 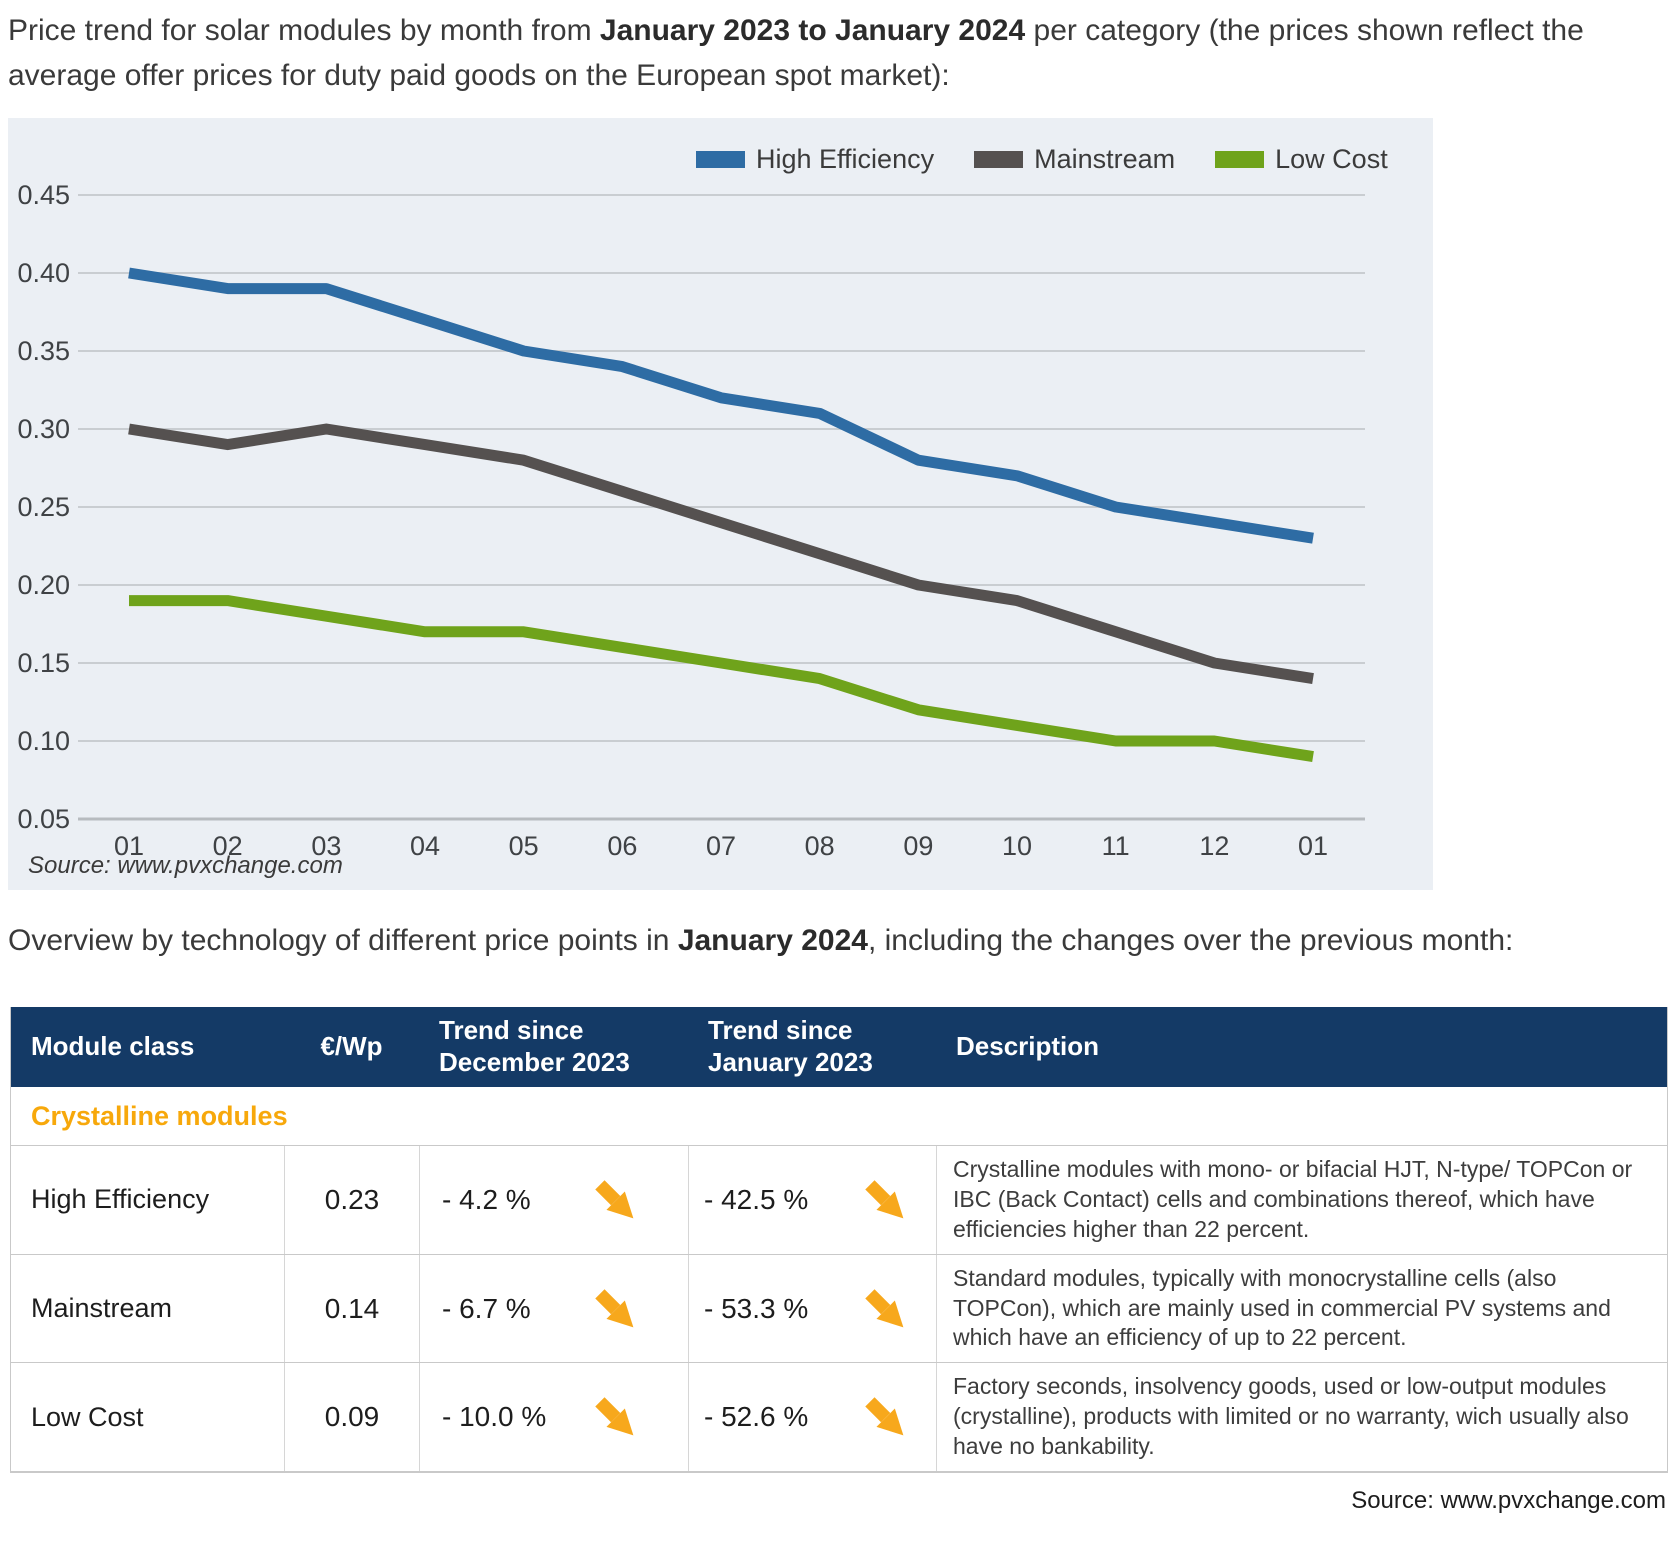 I want to click on trend-jan-value: - 42.5 %, so click(x=756, y=1199).